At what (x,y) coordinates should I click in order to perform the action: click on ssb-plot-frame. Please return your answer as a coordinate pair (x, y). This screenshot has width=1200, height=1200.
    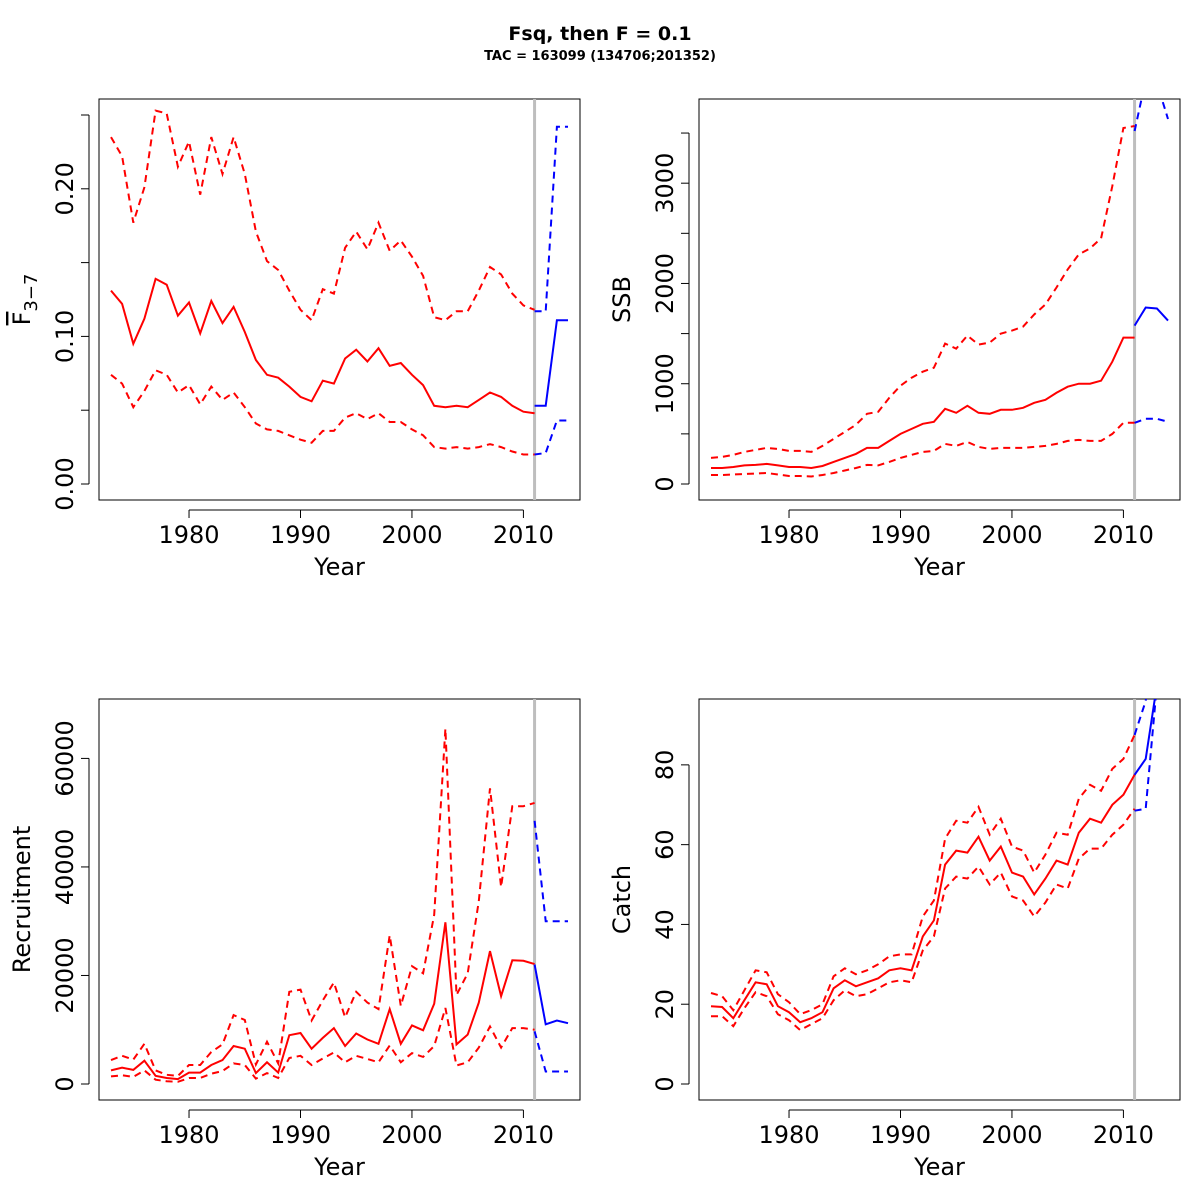
    Looking at the image, I should click on (939, 299).